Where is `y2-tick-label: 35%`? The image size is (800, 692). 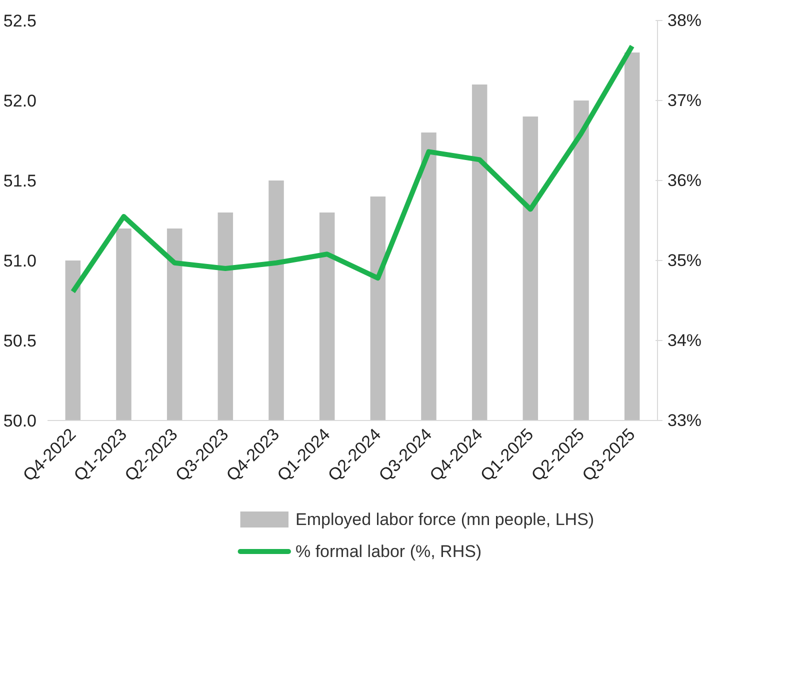 y2-tick-label: 35% is located at coordinates (685, 260).